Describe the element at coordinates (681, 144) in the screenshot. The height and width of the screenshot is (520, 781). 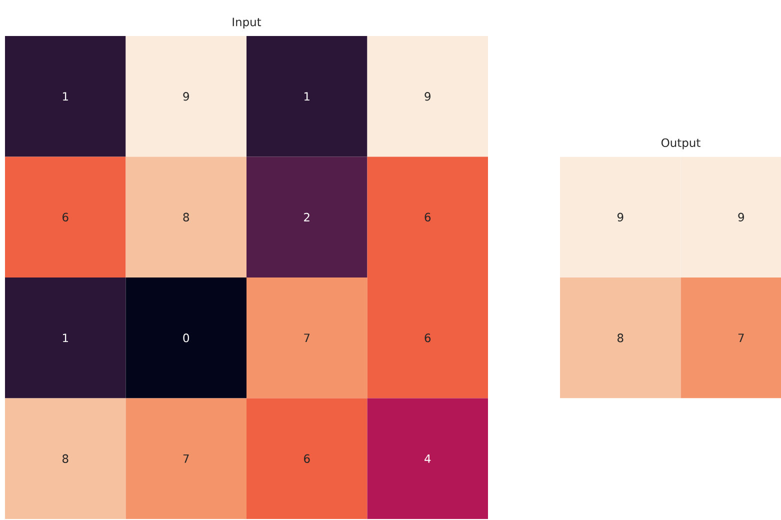
I see `chart-title: Output` at that location.